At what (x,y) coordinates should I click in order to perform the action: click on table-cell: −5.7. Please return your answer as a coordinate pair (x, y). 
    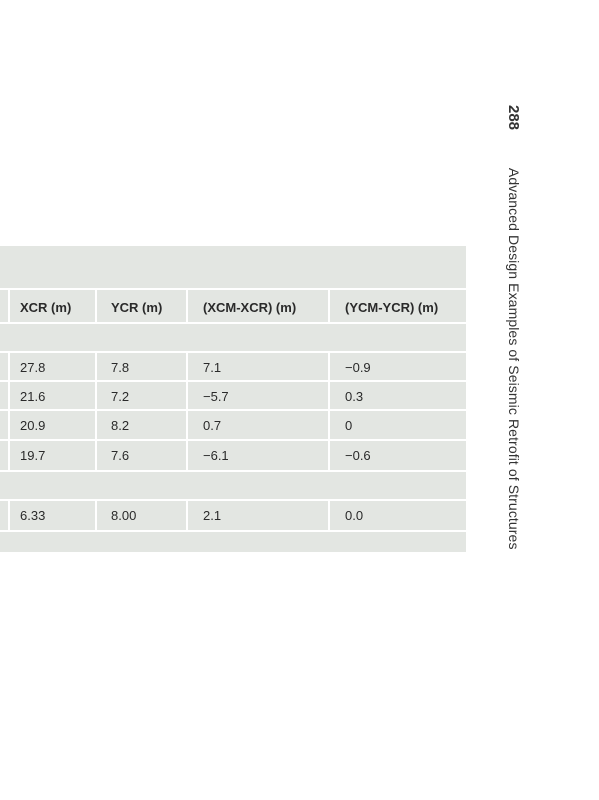
    Looking at the image, I should click on (216, 396).